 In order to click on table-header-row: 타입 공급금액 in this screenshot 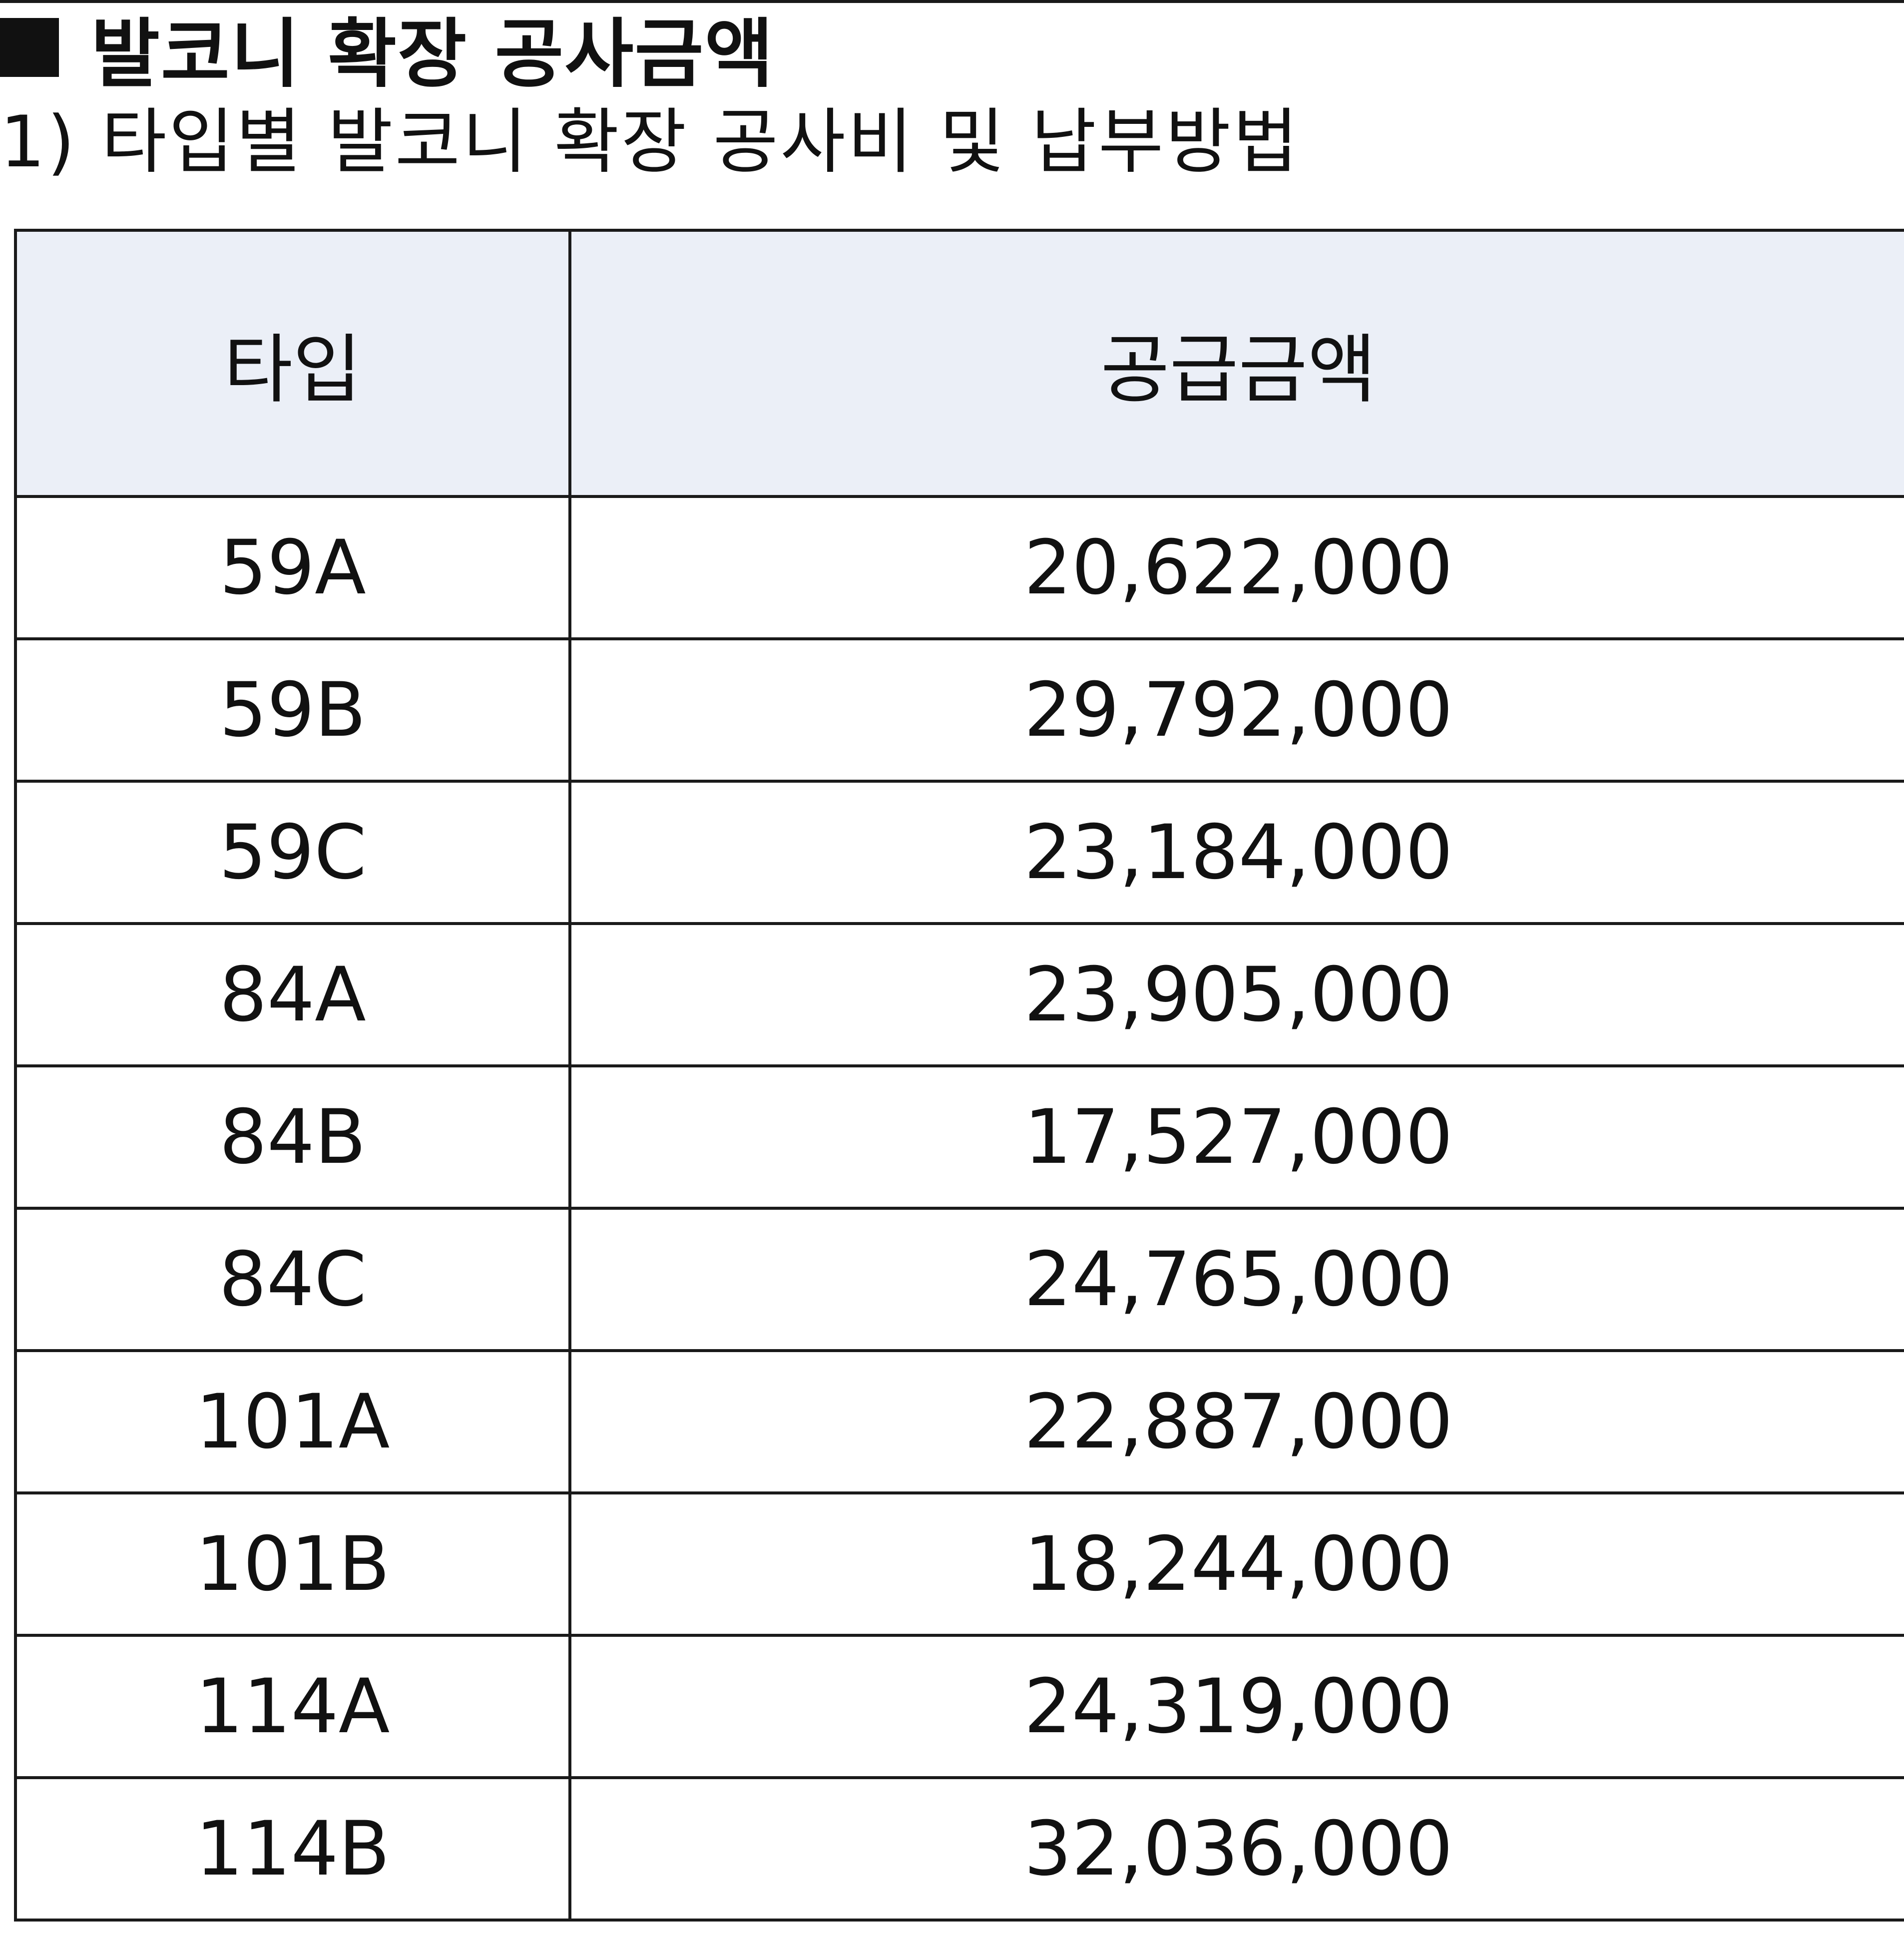, I will do `click(959, 363)`.